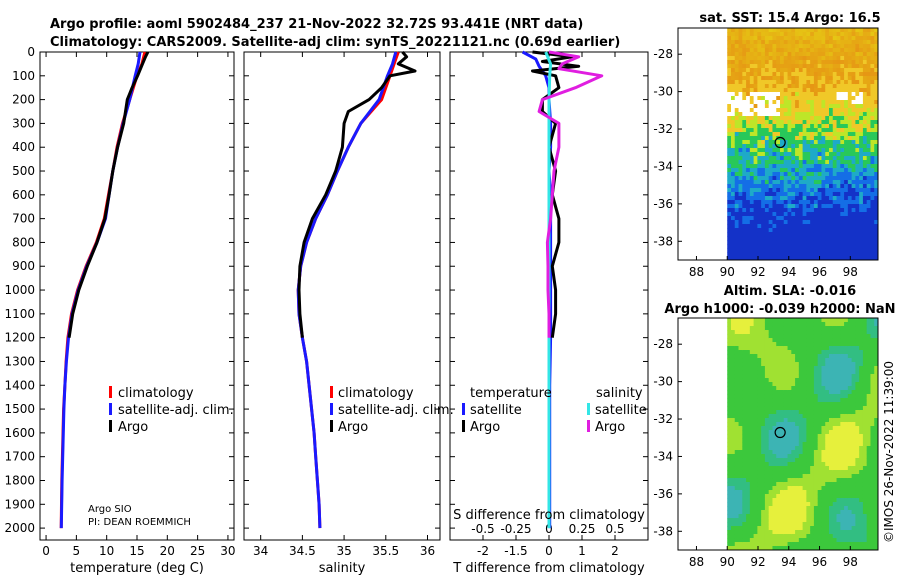  Describe the element at coordinates (548, 568) in the screenshot. I see `difference-xlabel: T difference from climatology` at that location.